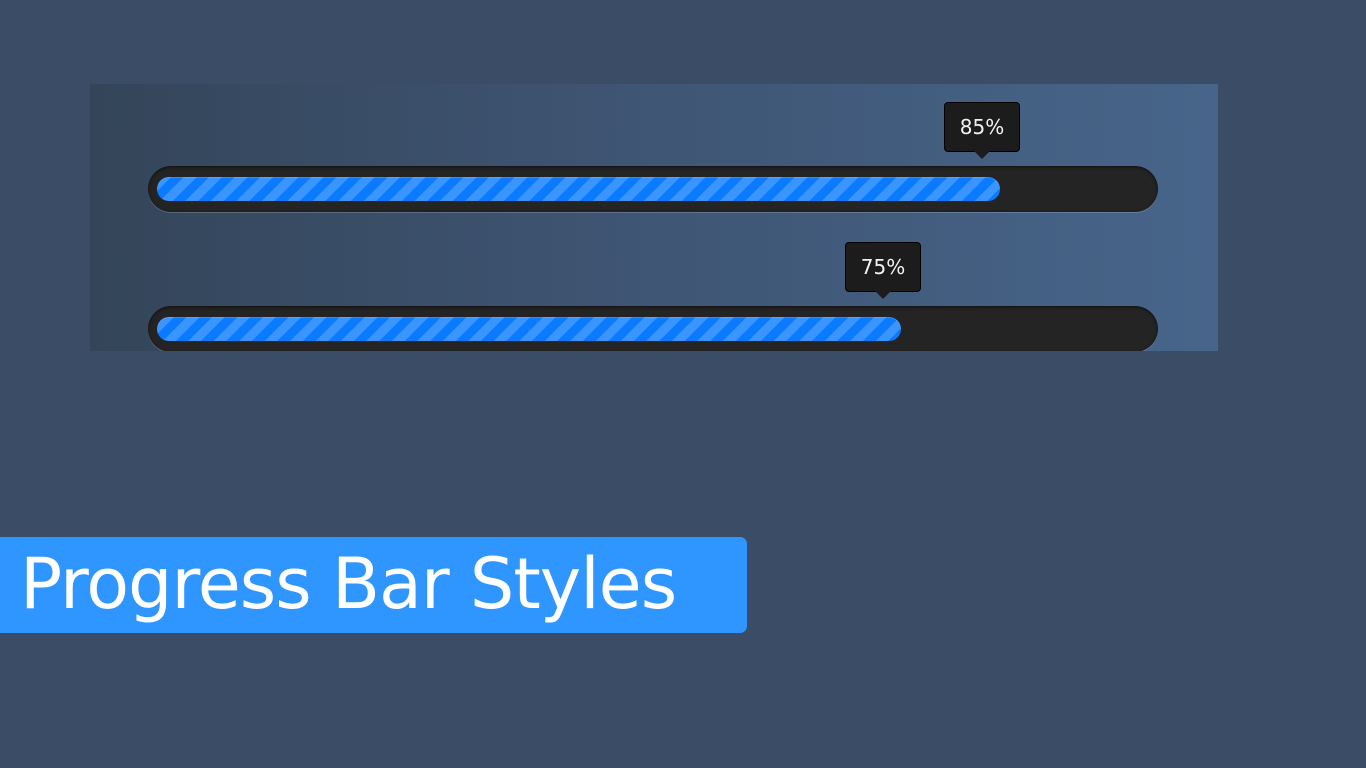 The height and width of the screenshot is (768, 1366). What do you see at coordinates (348, 584) in the screenshot?
I see `page-title: Progress Bar Styles` at bounding box center [348, 584].